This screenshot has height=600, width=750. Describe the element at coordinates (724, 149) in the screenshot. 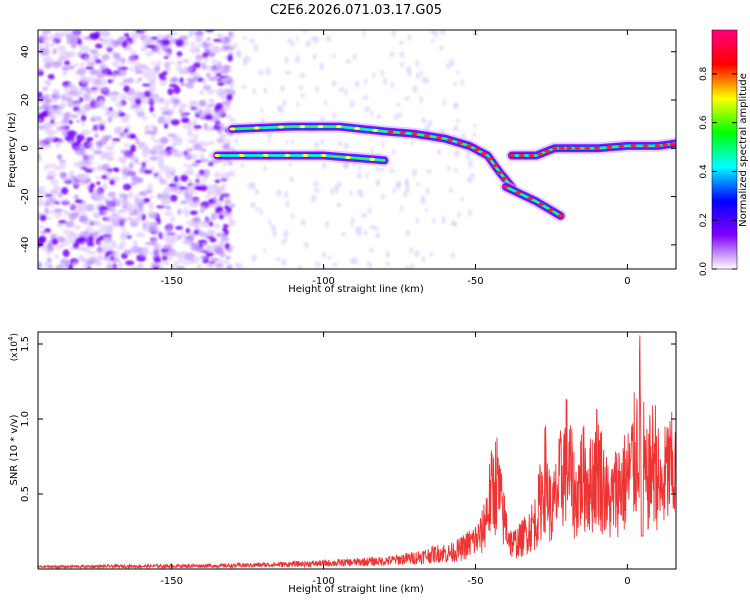

I see `colorbar-gradient` at that location.